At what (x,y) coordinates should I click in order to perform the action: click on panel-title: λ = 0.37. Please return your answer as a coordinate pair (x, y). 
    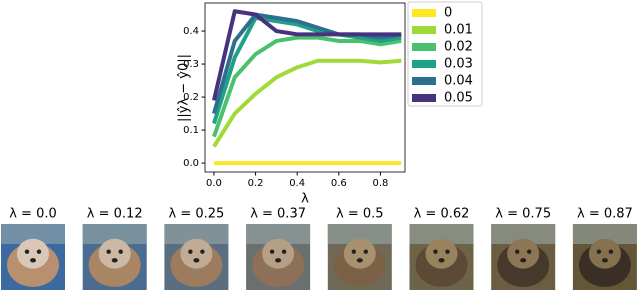
    Looking at the image, I should click on (278, 214).